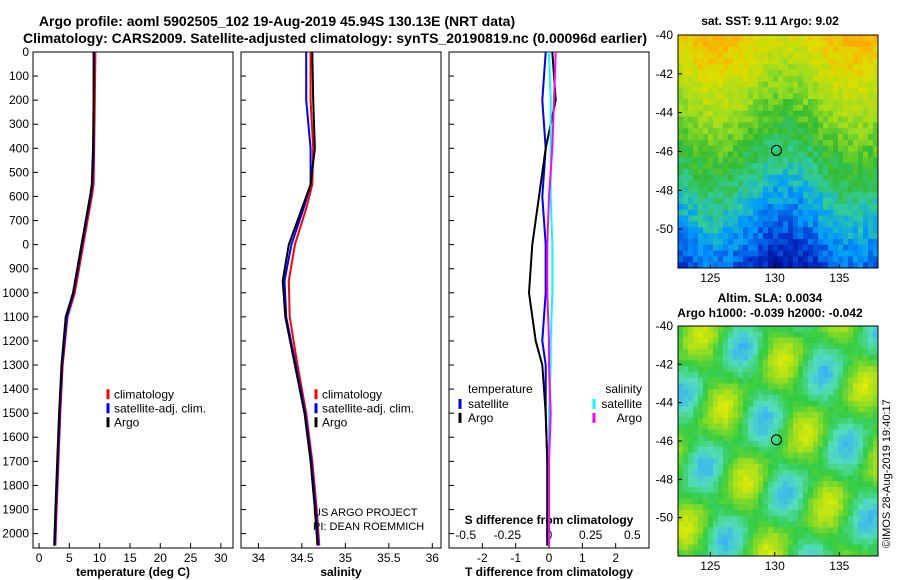 The width and height of the screenshot is (900, 580). Describe the element at coordinates (19, 269) in the screenshot. I see `y-tick-label: 900` at that location.